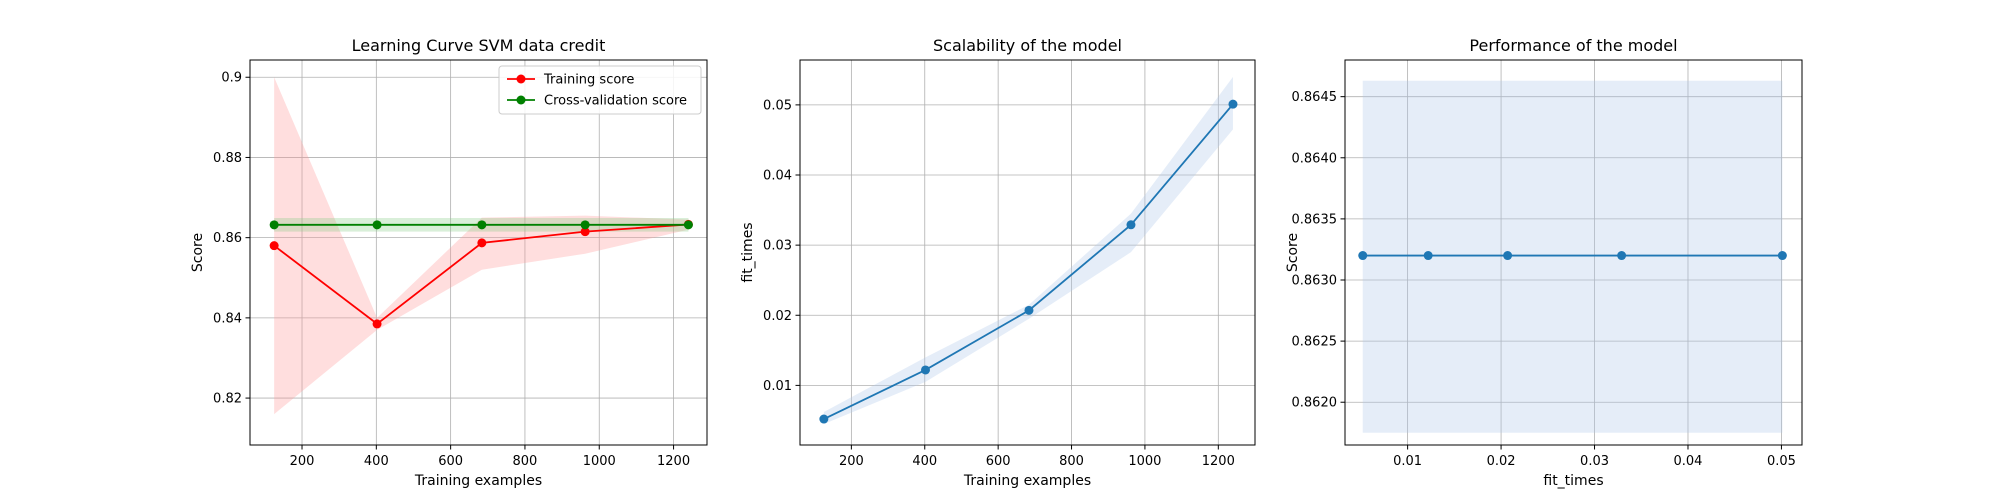 The height and width of the screenshot is (500, 2000). What do you see at coordinates (231, 78) in the screenshot?
I see `y-tick-label: 0.9` at bounding box center [231, 78].